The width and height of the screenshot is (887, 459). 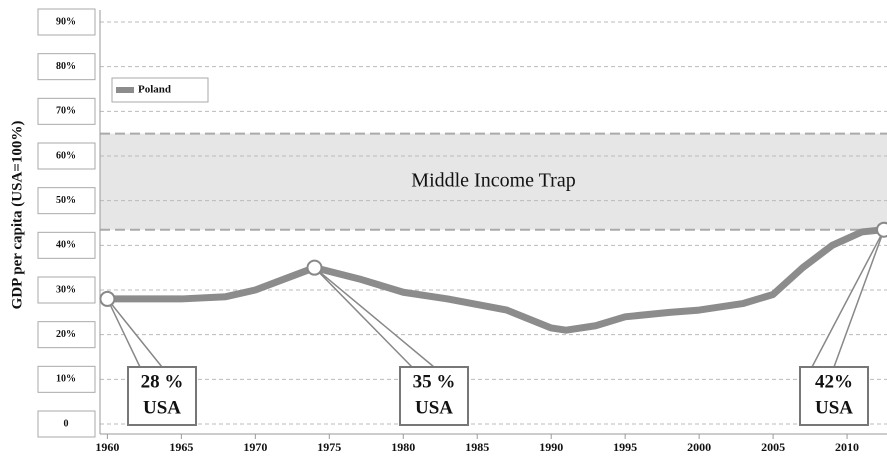 I want to click on callout-pointer, so click(x=134, y=333).